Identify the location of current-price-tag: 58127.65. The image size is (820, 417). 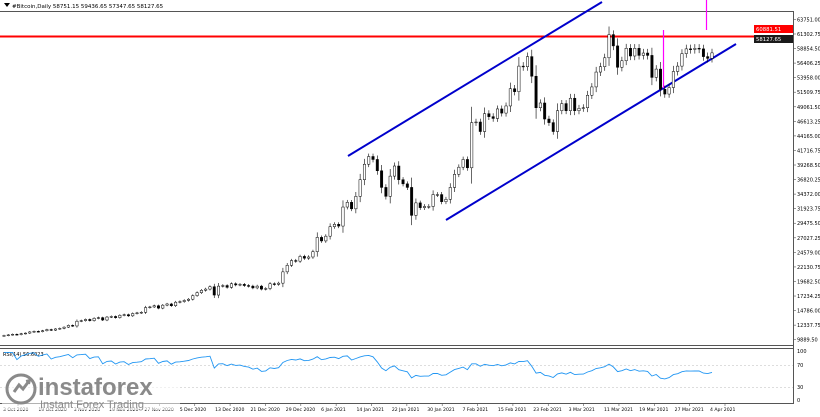
(773, 39).